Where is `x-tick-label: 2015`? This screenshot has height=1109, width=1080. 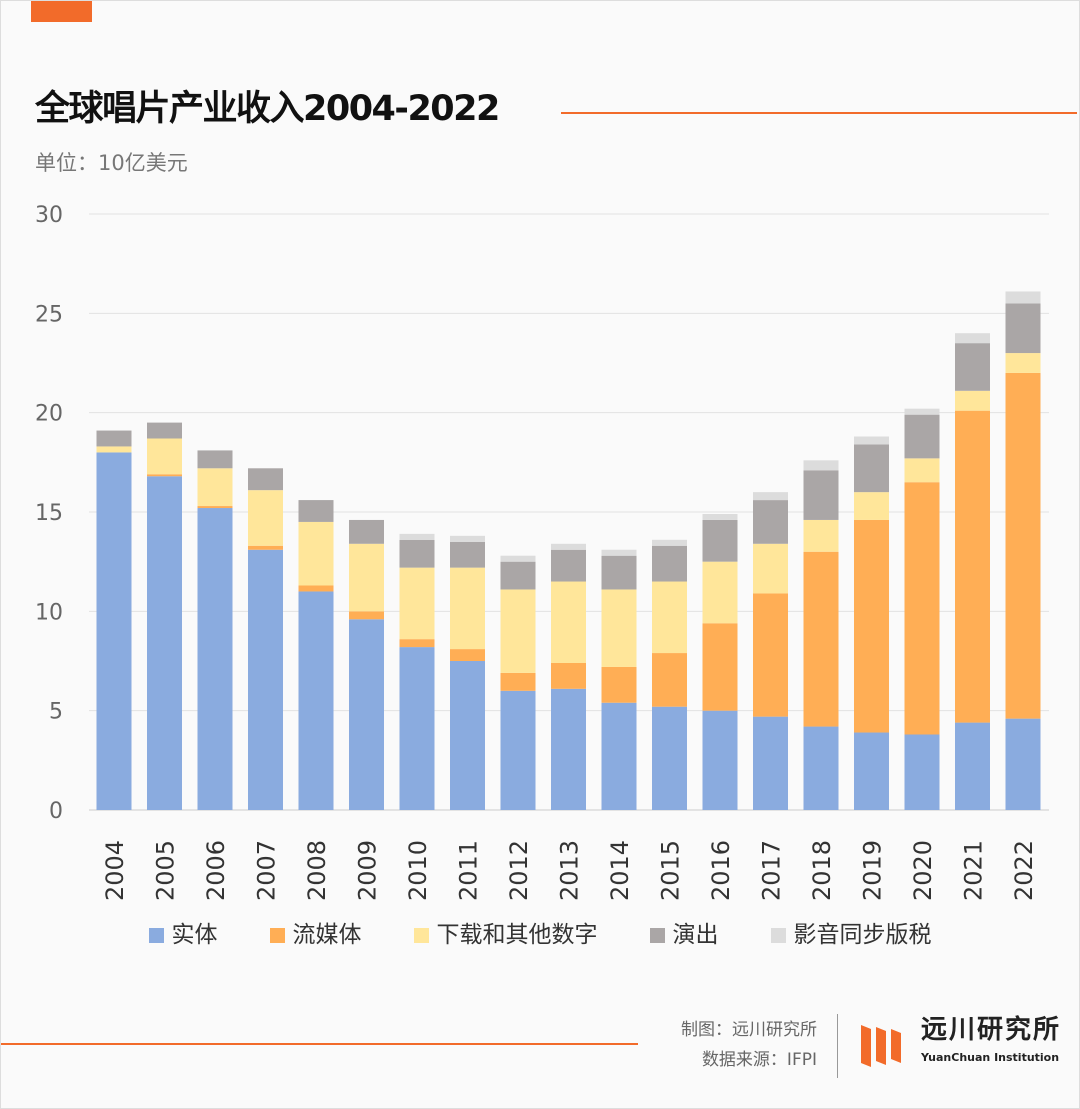 x-tick-label: 2015 is located at coordinates (671, 870).